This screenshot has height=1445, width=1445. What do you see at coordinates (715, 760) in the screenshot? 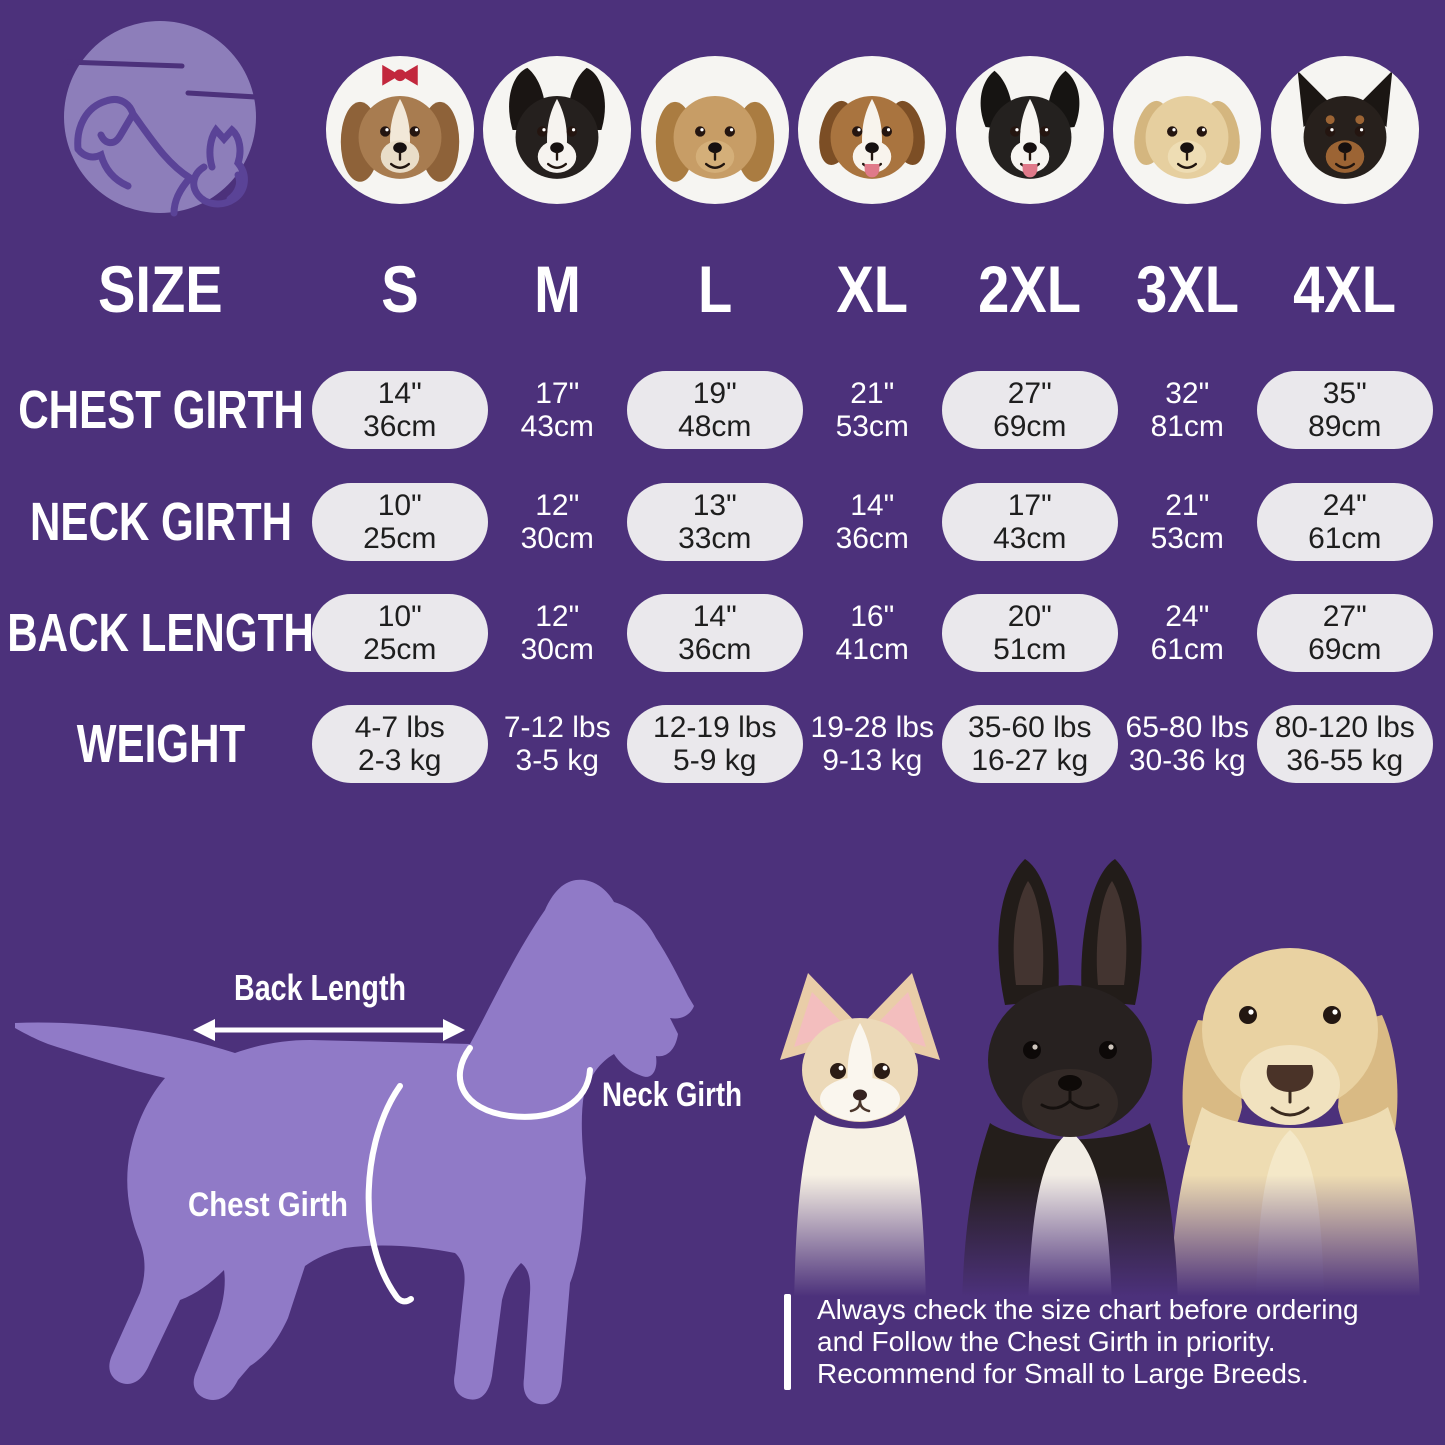
I see `value-line: 5-9 kg` at bounding box center [715, 760].